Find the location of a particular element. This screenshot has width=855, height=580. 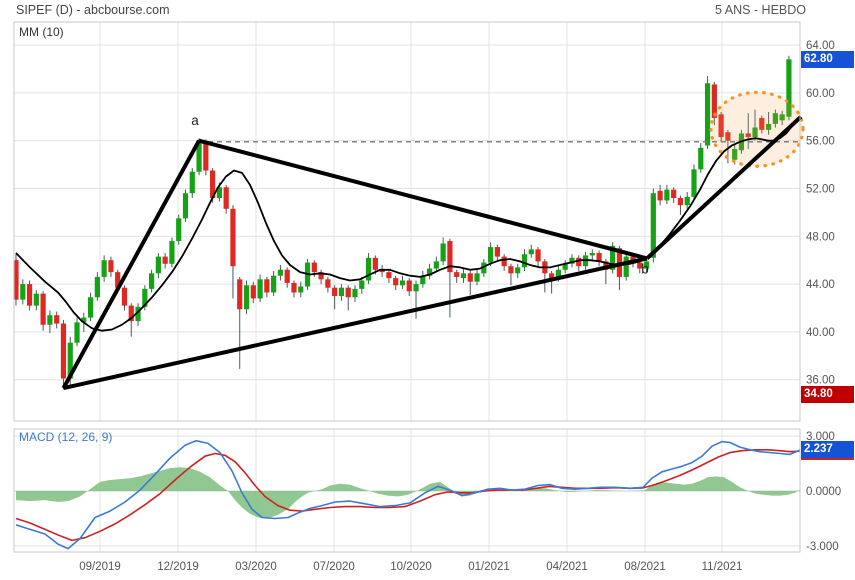

date-axis-label: 09/2019 is located at coordinates (100, 567).